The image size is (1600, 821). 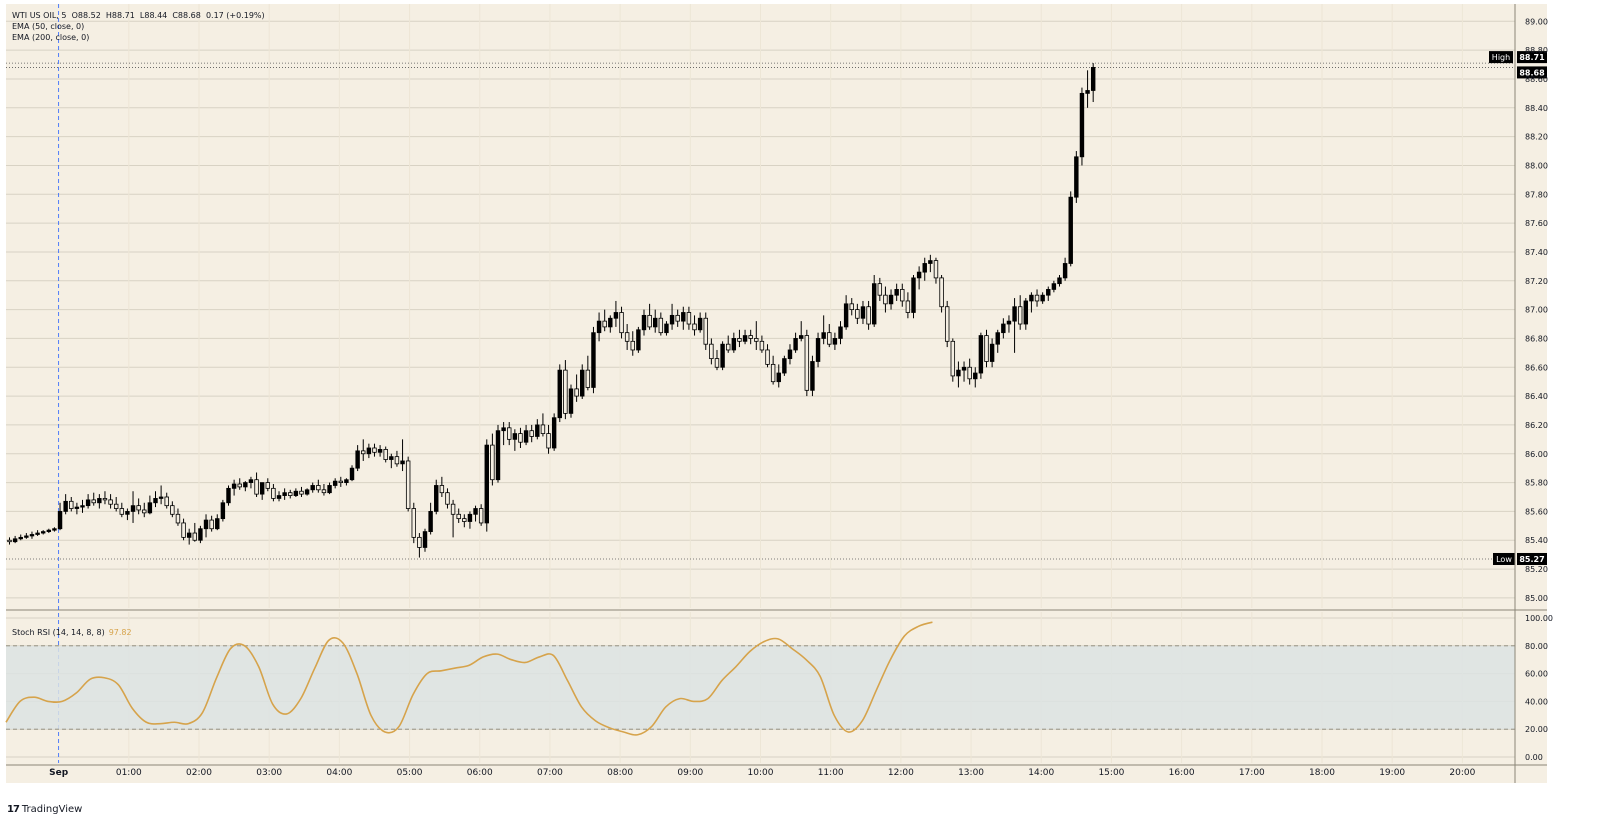 What do you see at coordinates (1462, 773) in the screenshot?
I see `time-tick-label: 20:00` at bounding box center [1462, 773].